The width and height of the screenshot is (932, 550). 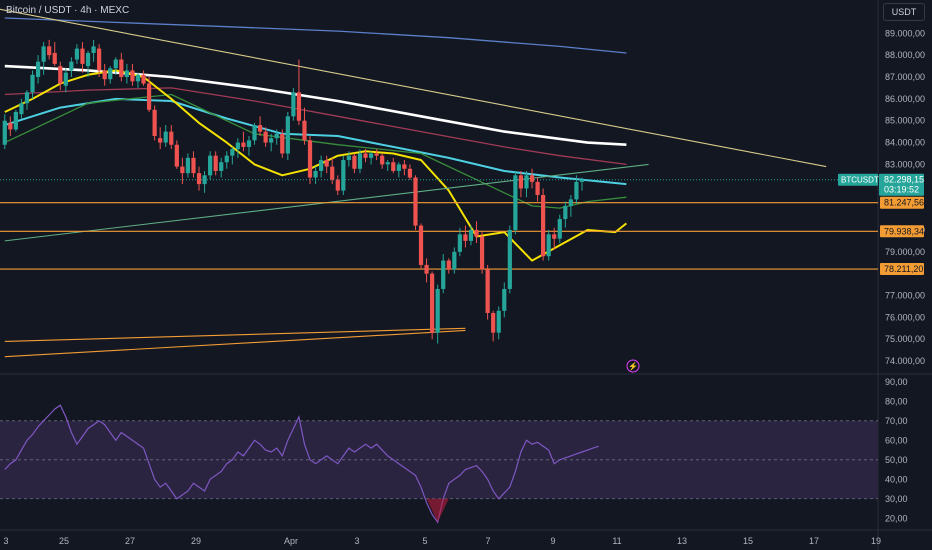 What do you see at coordinates (616, 541) in the screenshot?
I see `time-tick-label: 11` at bounding box center [616, 541].